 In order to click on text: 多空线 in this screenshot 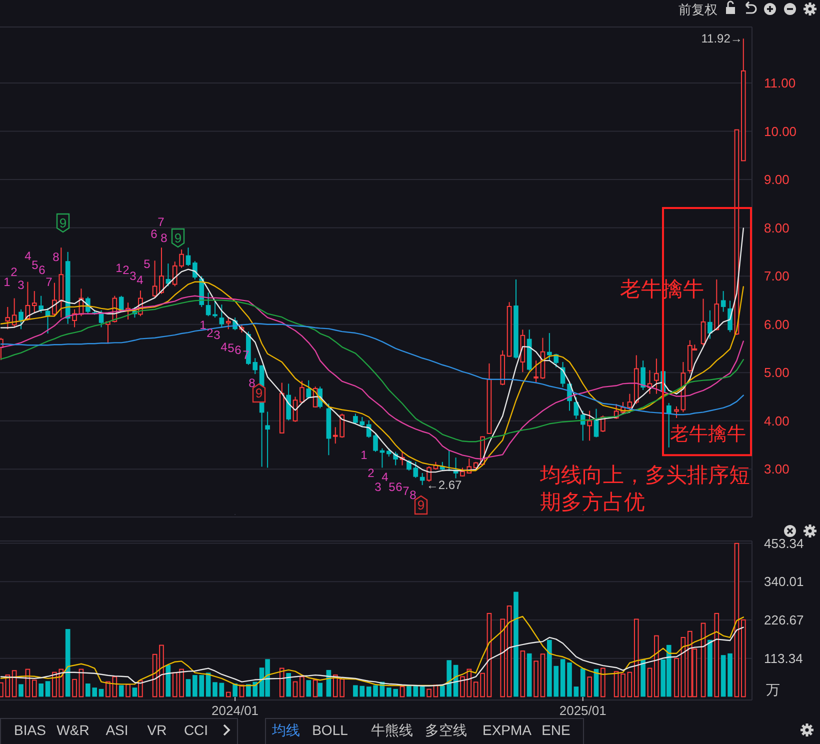, I will do `click(446, 730)`.